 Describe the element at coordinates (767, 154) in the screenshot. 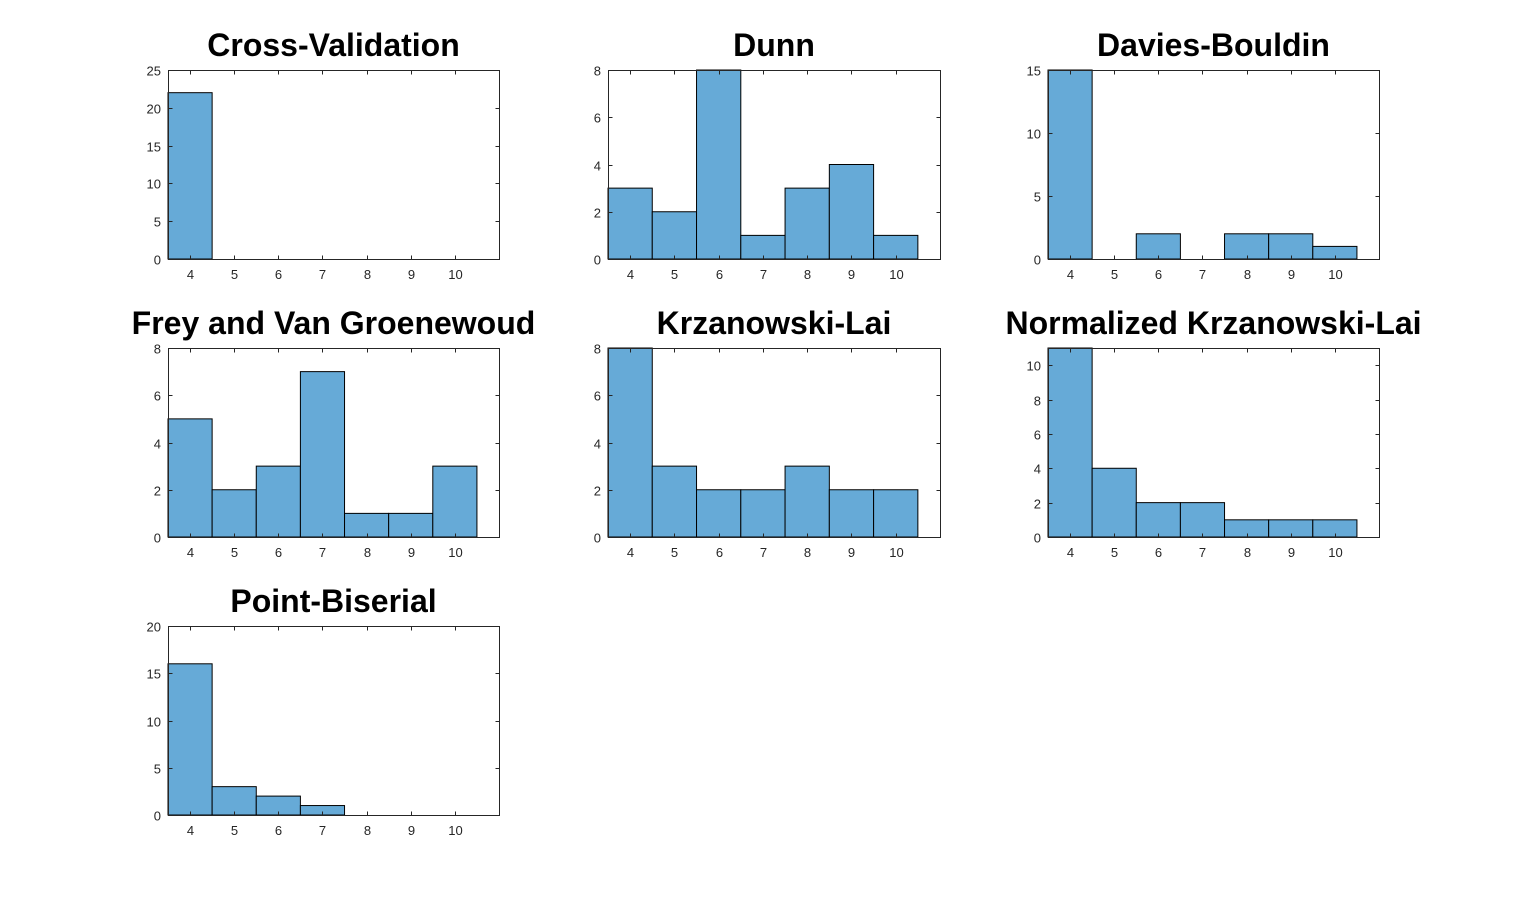

I see `histogram-panel-2: 4 5 6 7 8 9 10 0 2 4 6 8 Dunn` at that location.